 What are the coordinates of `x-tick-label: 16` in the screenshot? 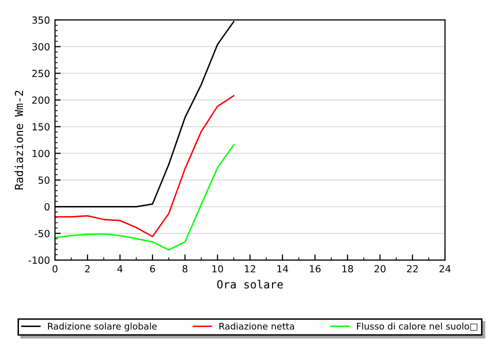 It's located at (315, 268).